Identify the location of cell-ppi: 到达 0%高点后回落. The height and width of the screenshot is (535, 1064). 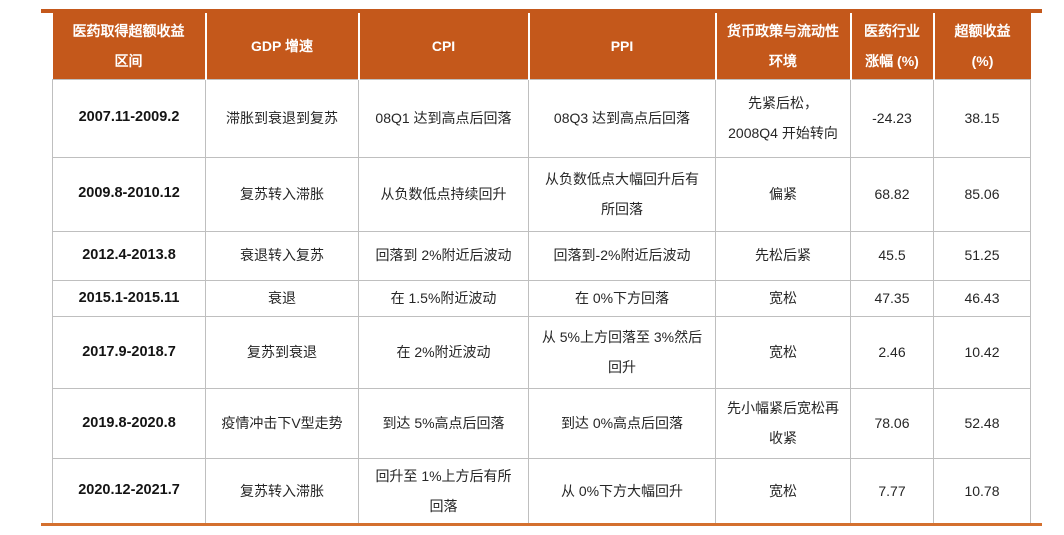
(622, 423).